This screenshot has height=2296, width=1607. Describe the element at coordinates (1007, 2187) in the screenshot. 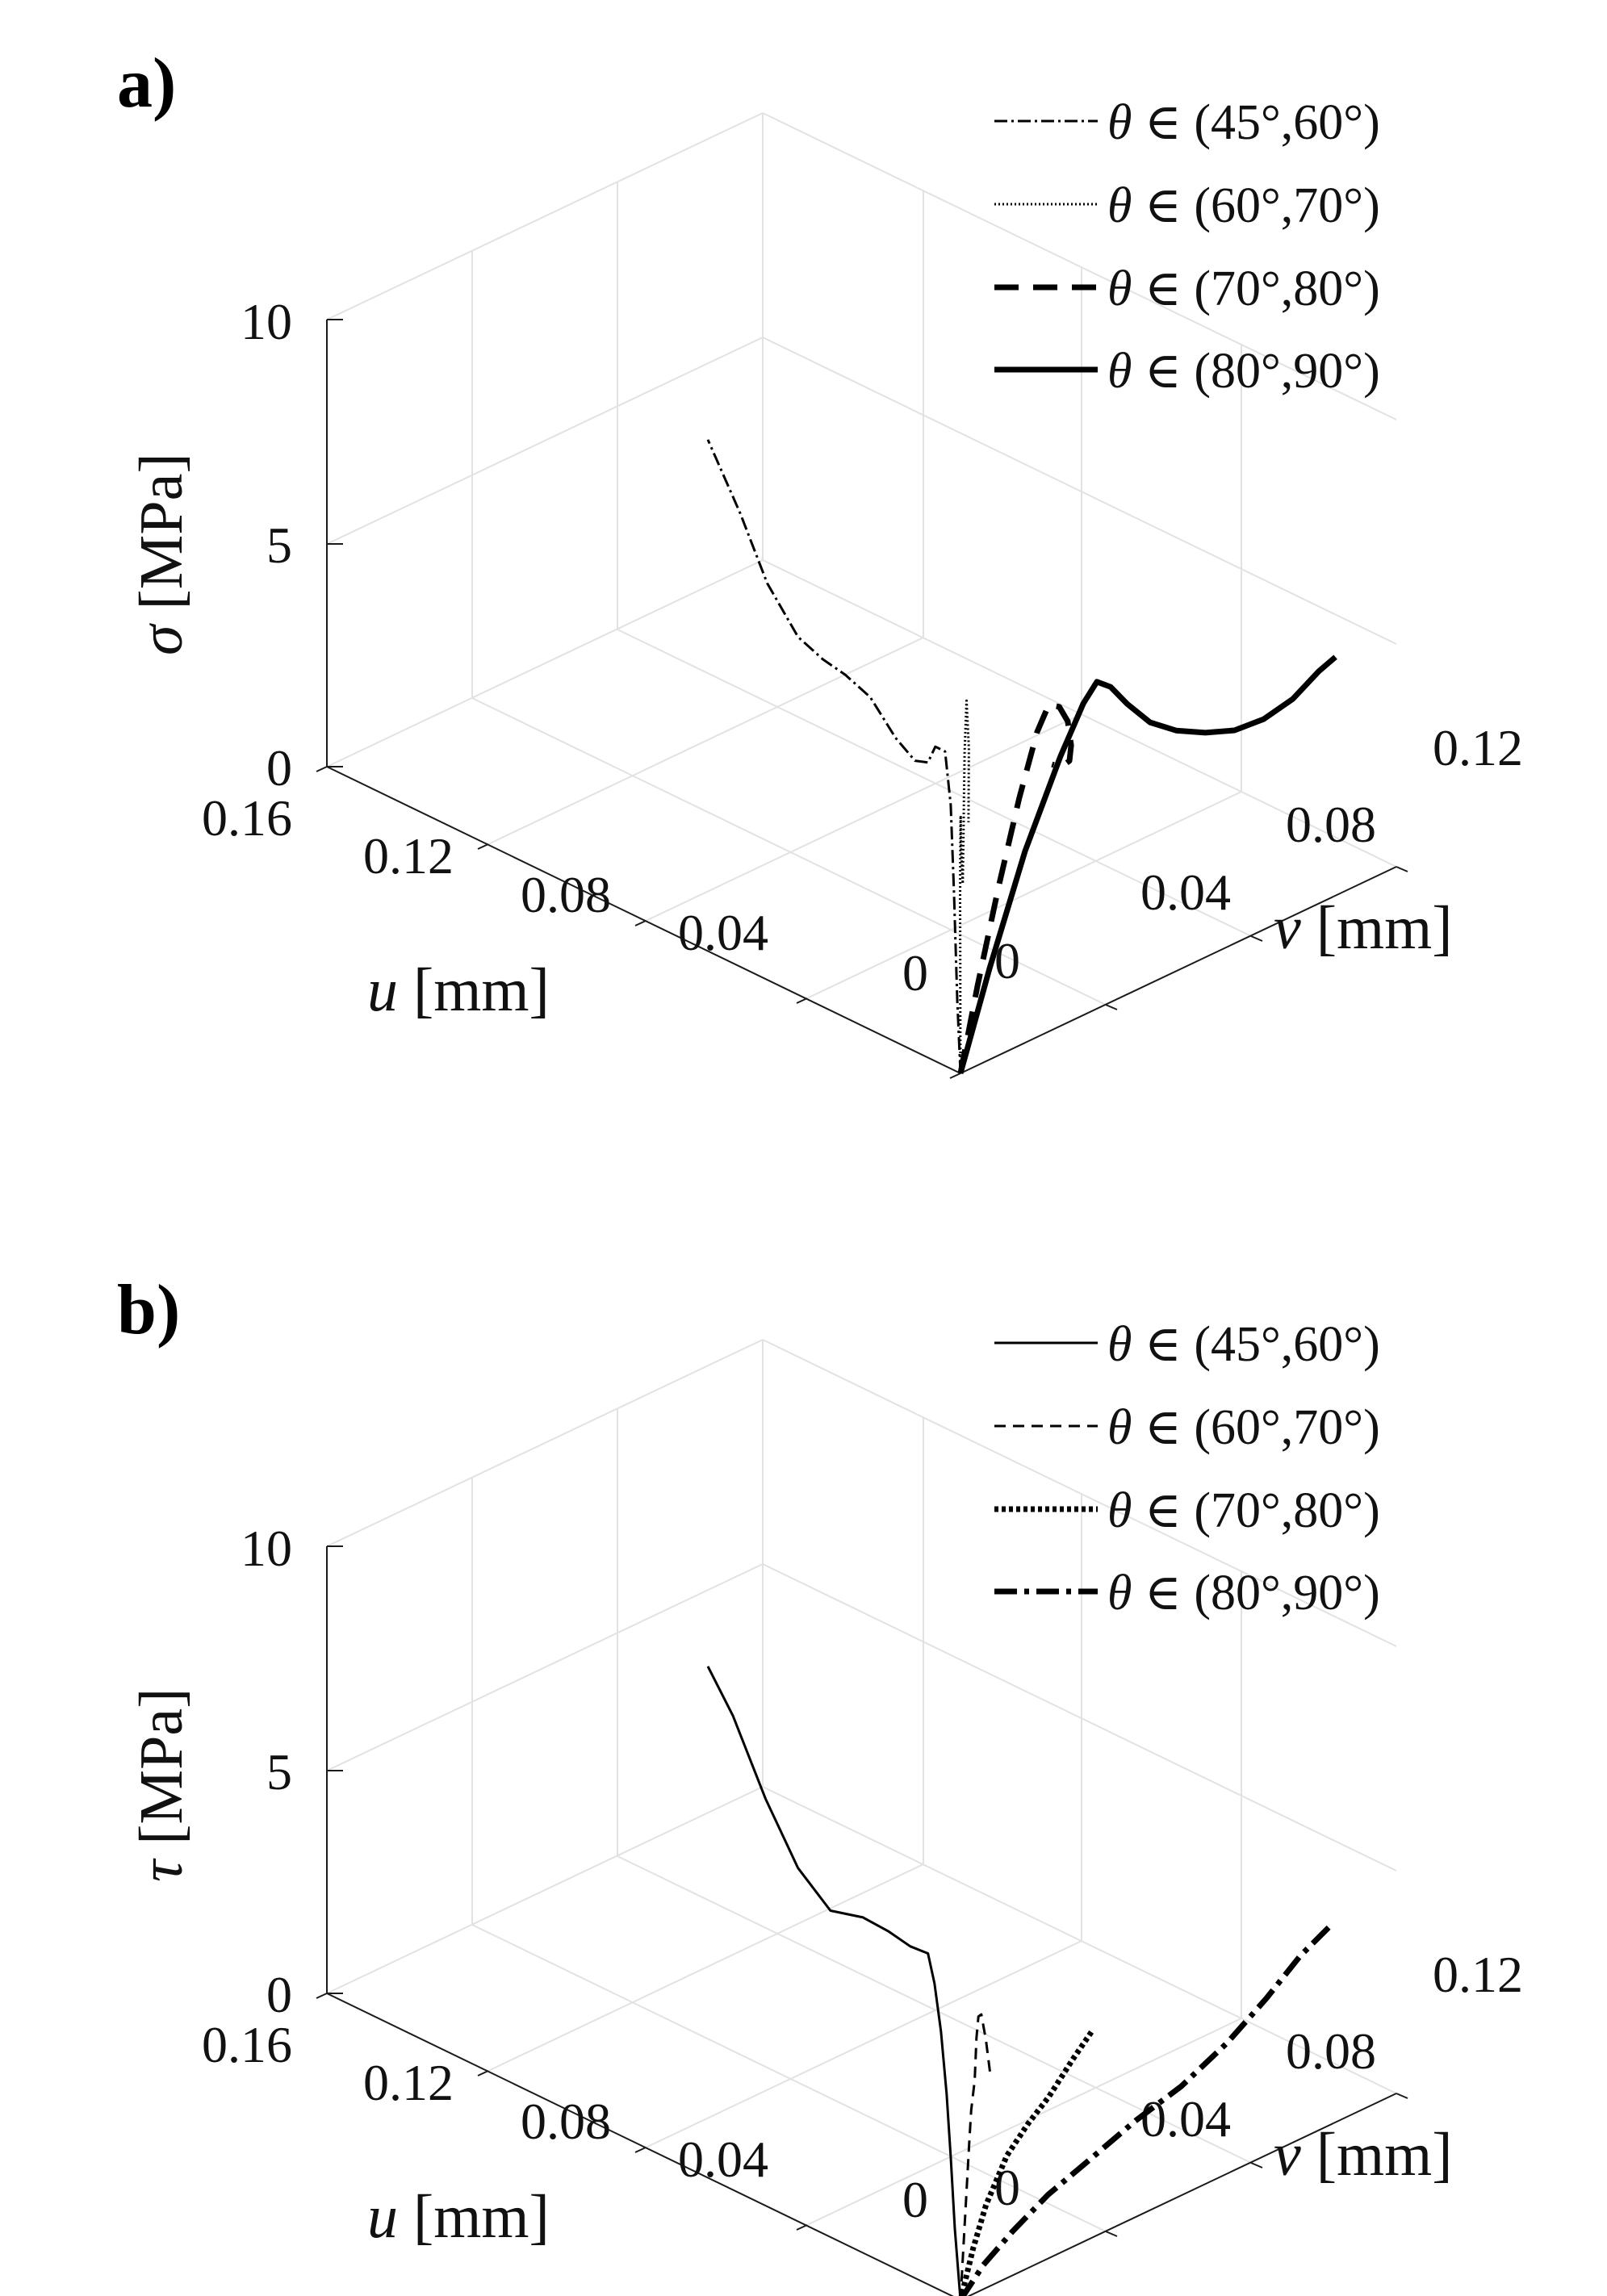

I see `v-tick-label: 0` at that location.